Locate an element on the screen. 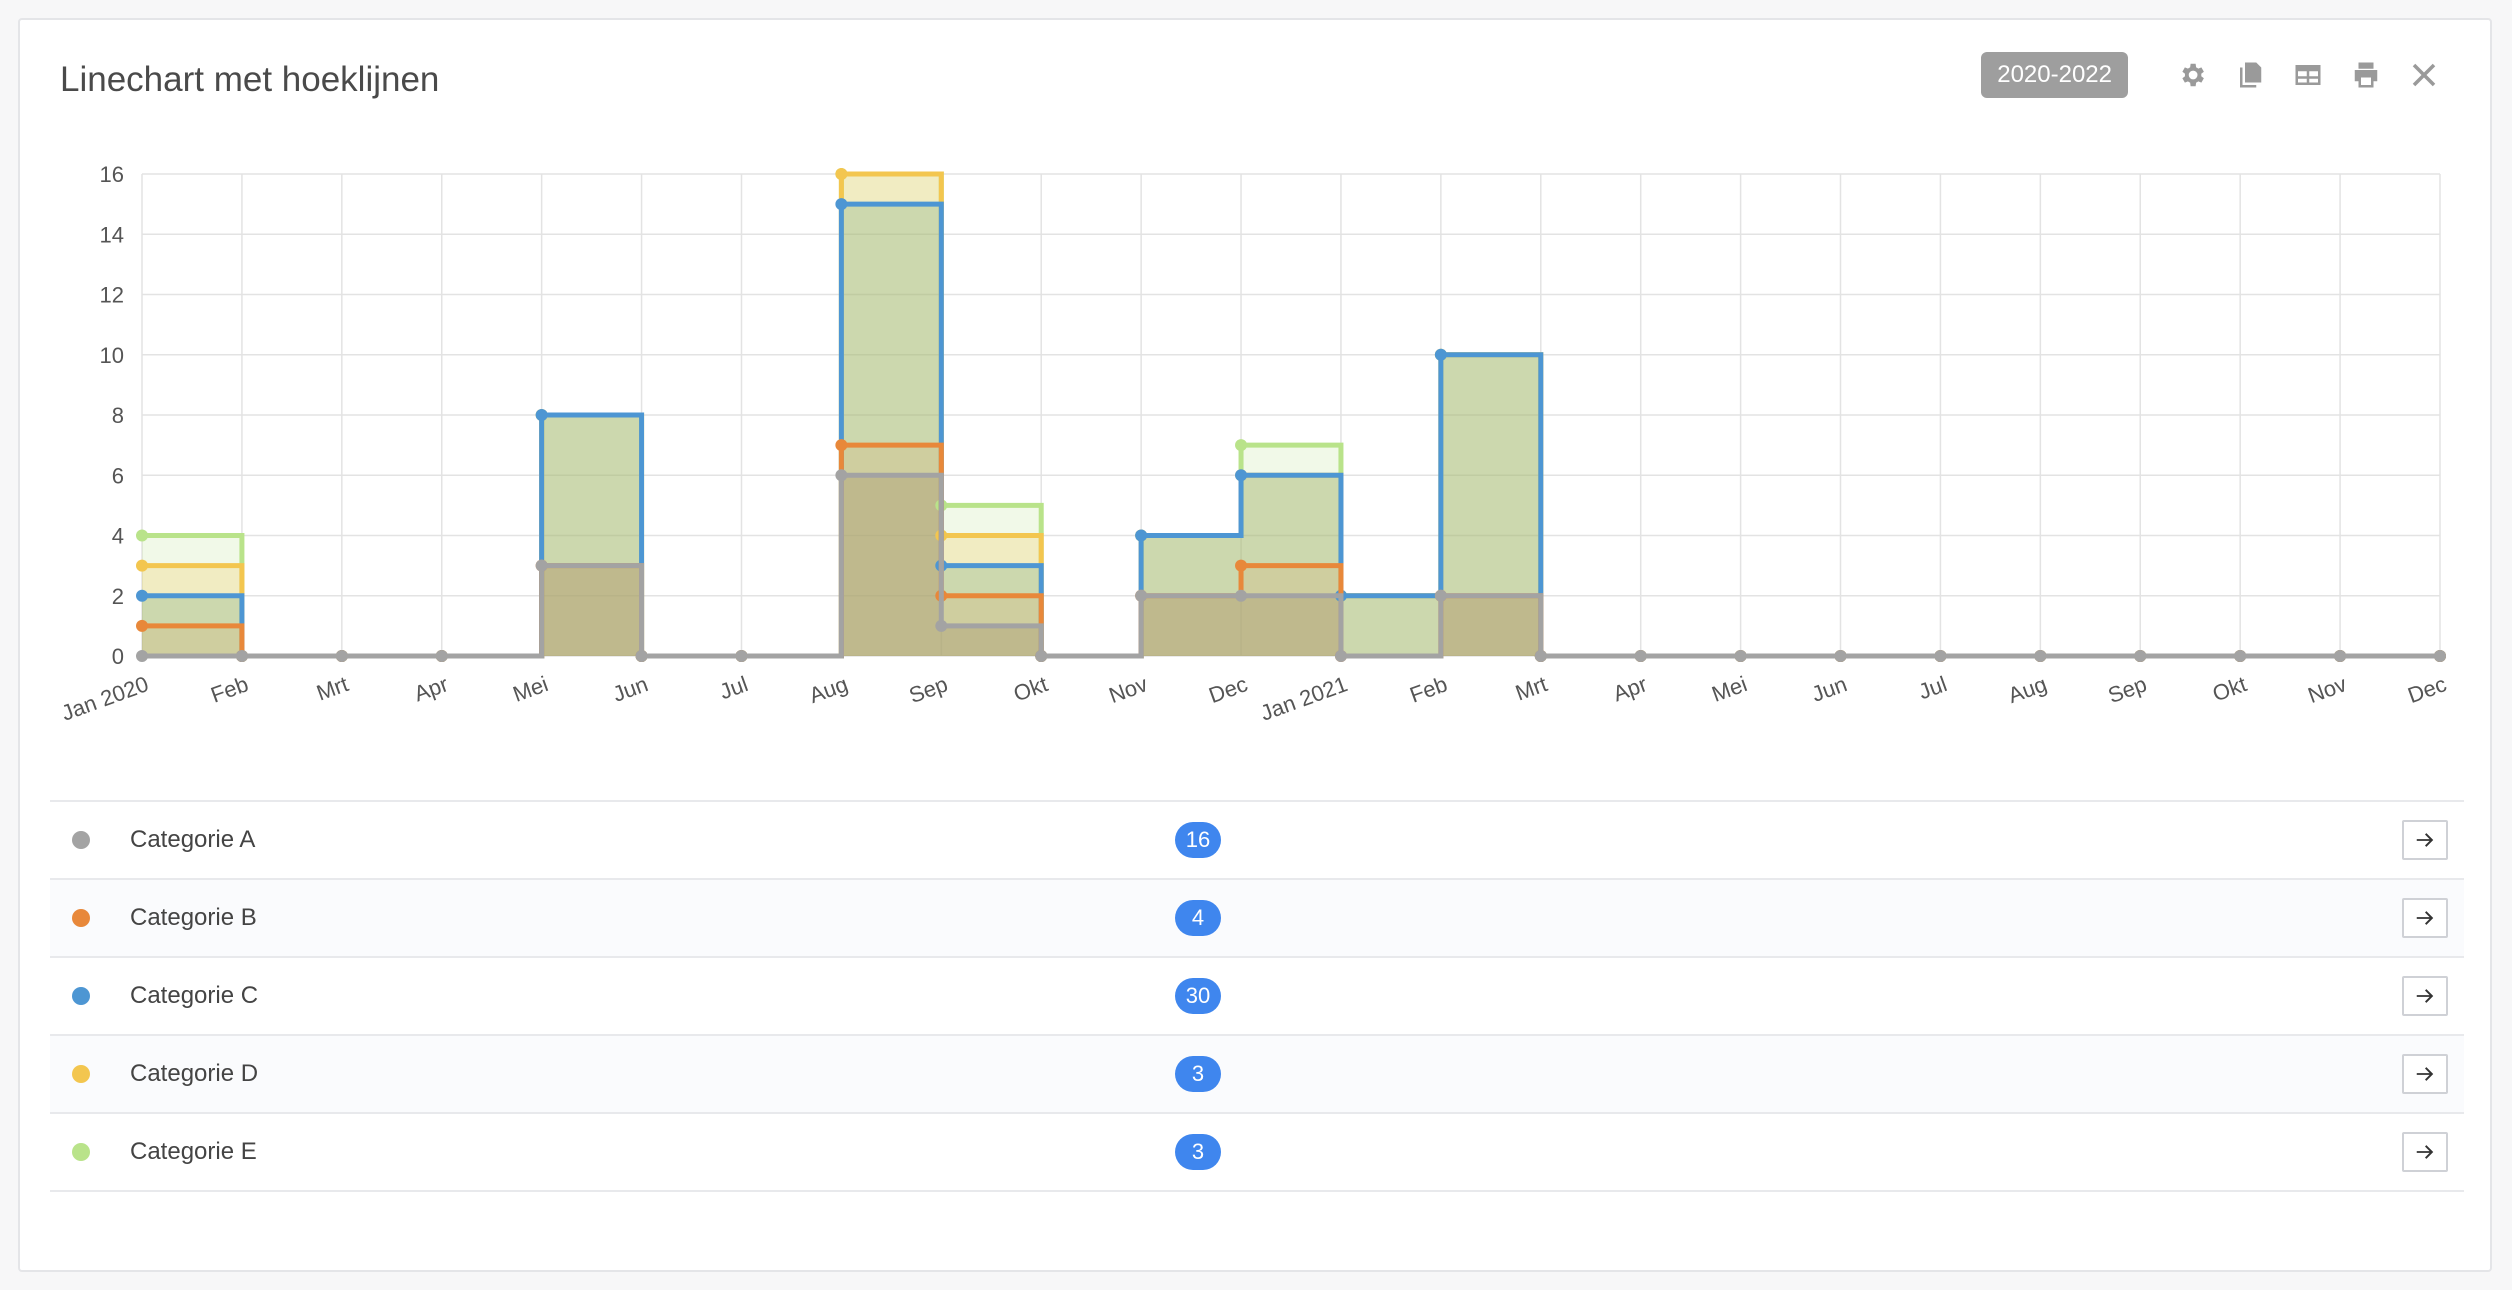 Image resolution: width=2512 pixels, height=1290 pixels. y-tick-label: 12 is located at coordinates (112, 295).